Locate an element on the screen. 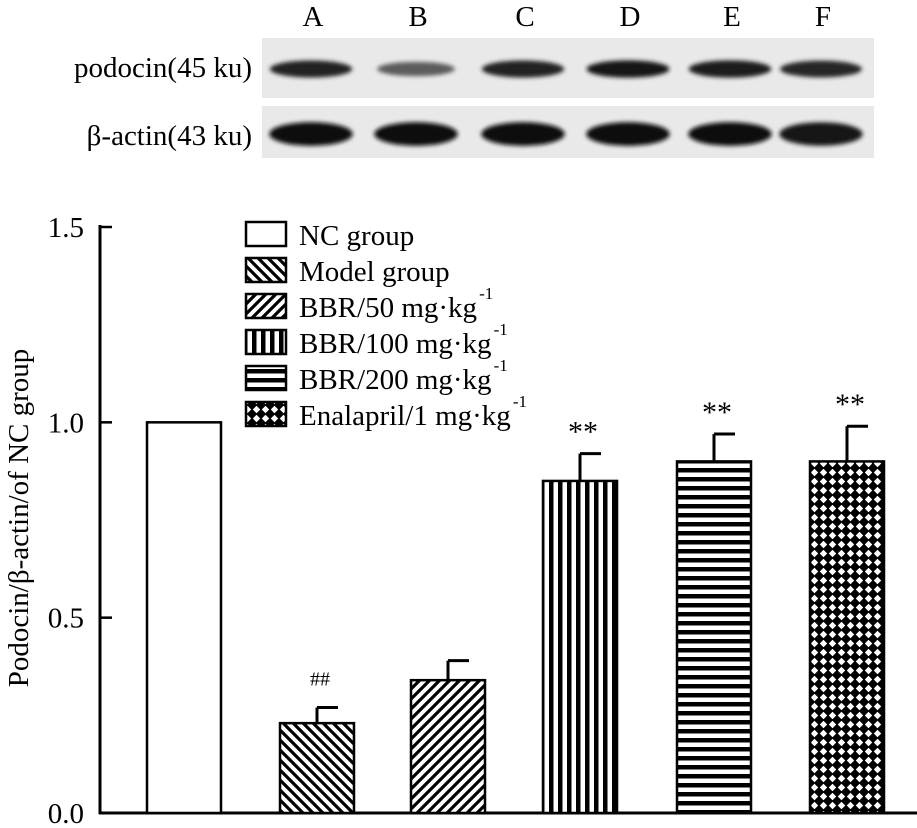 This screenshot has width=917, height=828. podocin-band-e is located at coordinates (730, 69).